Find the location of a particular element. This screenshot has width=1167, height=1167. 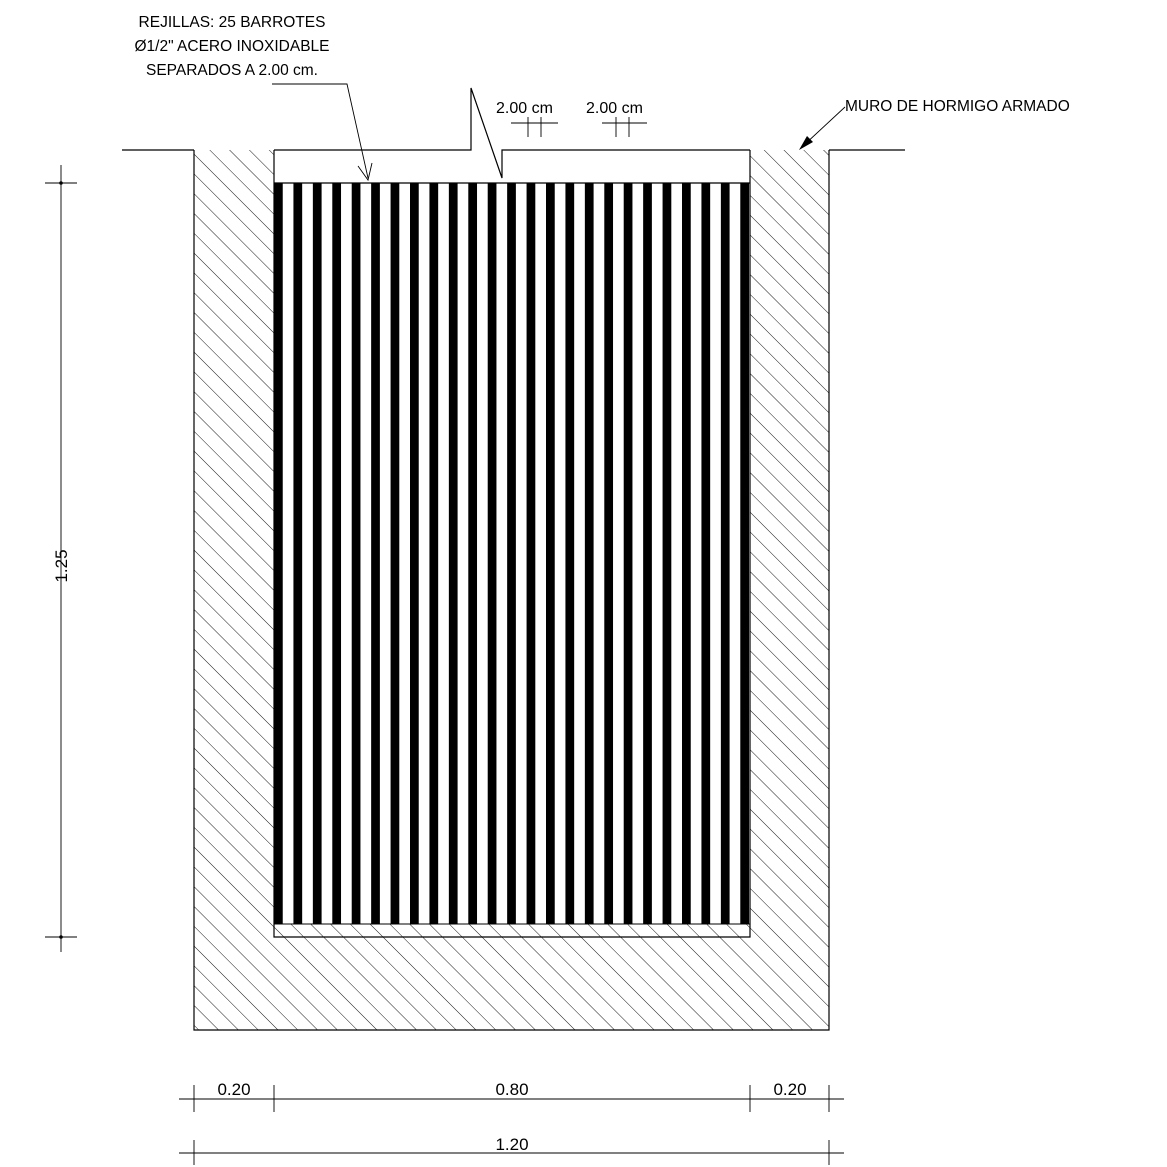

height-label: 1.25 is located at coordinates (61, 565).